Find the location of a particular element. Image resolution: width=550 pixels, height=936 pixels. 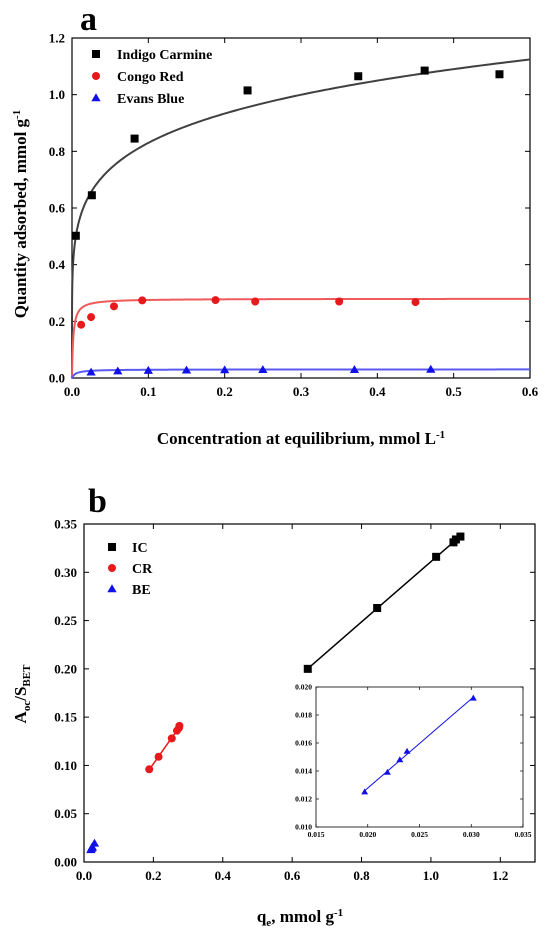

y-tick-label: 0.25 is located at coordinates (65, 620).